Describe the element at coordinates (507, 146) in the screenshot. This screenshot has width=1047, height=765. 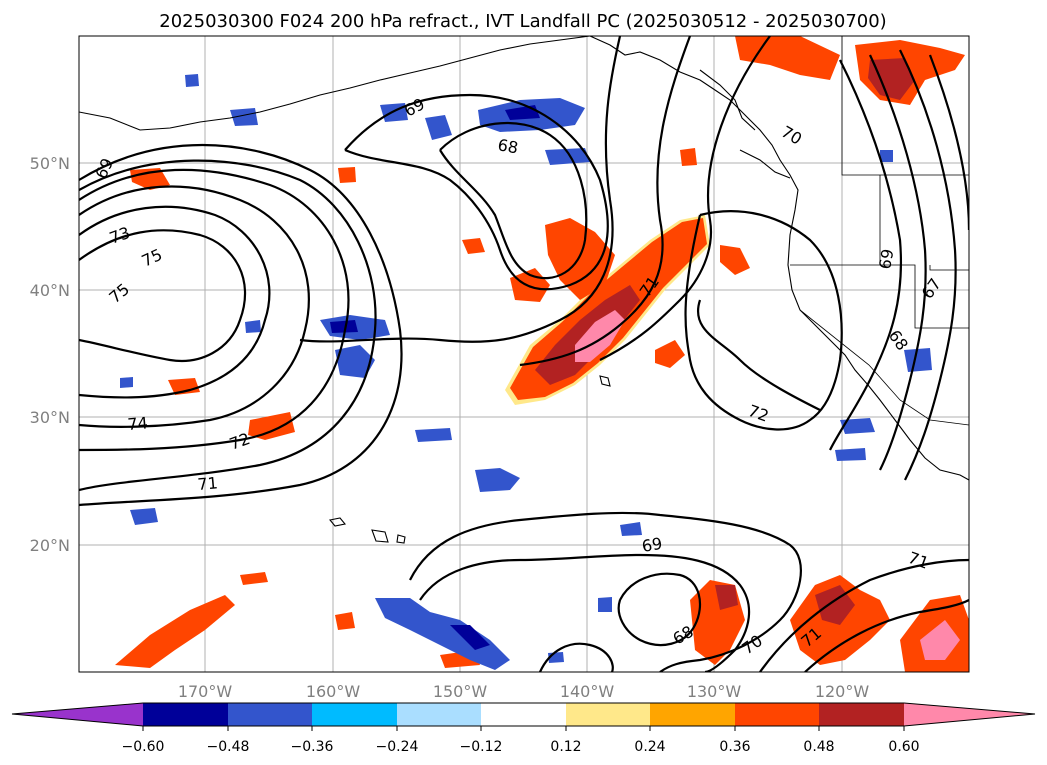
I see `contour-label: 68` at that location.